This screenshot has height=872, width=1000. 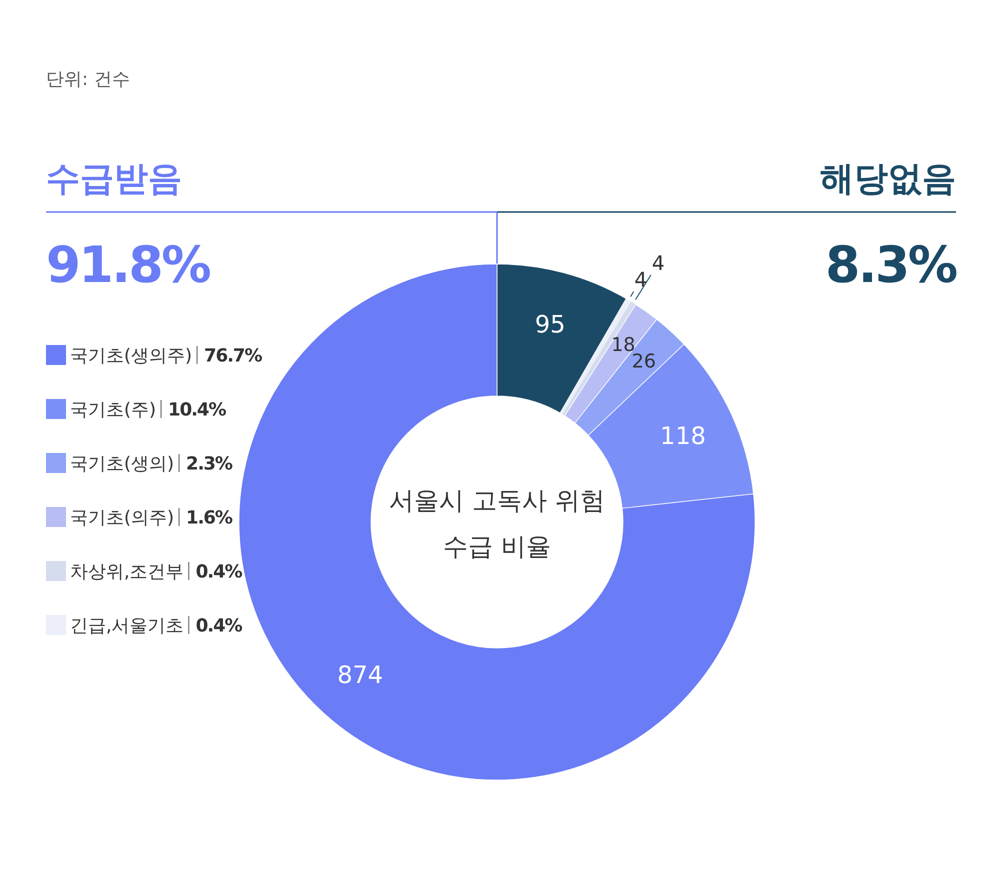 I want to click on data-label: 118, so click(x=683, y=436).